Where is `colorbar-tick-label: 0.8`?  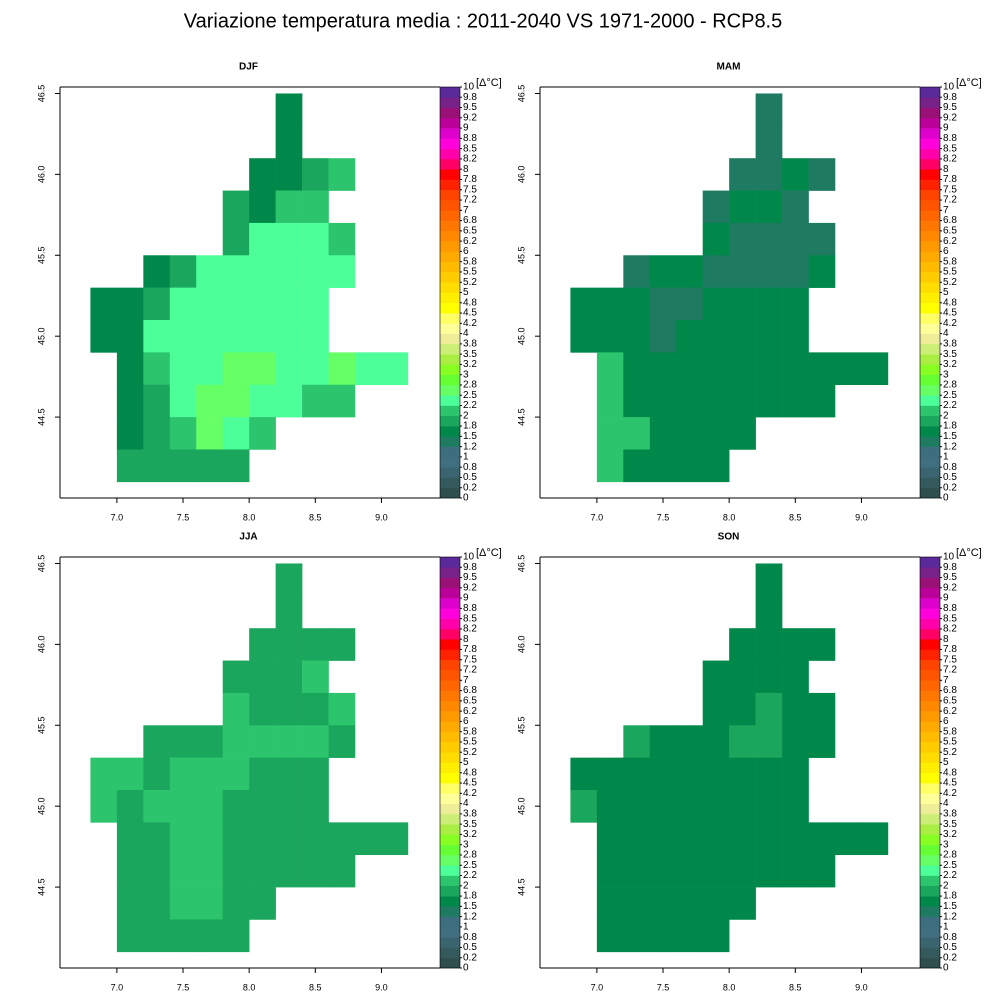 colorbar-tick-label: 0.8 is located at coordinates (950, 467).